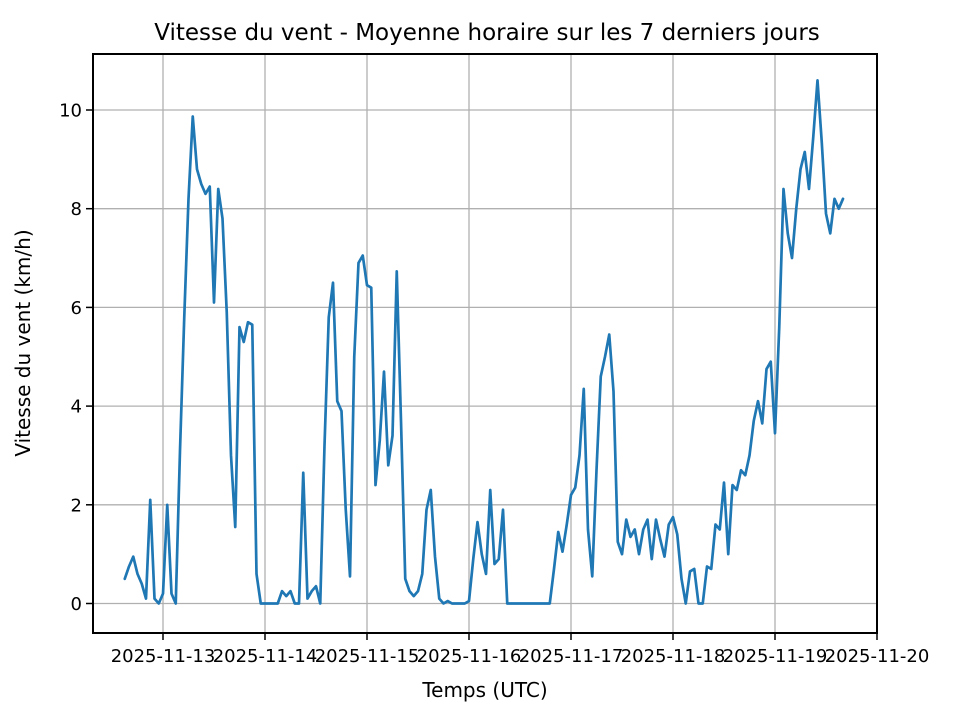 The width and height of the screenshot is (960, 720). What do you see at coordinates (877, 656) in the screenshot?
I see `x-tick-label: 2025-11-20` at bounding box center [877, 656].